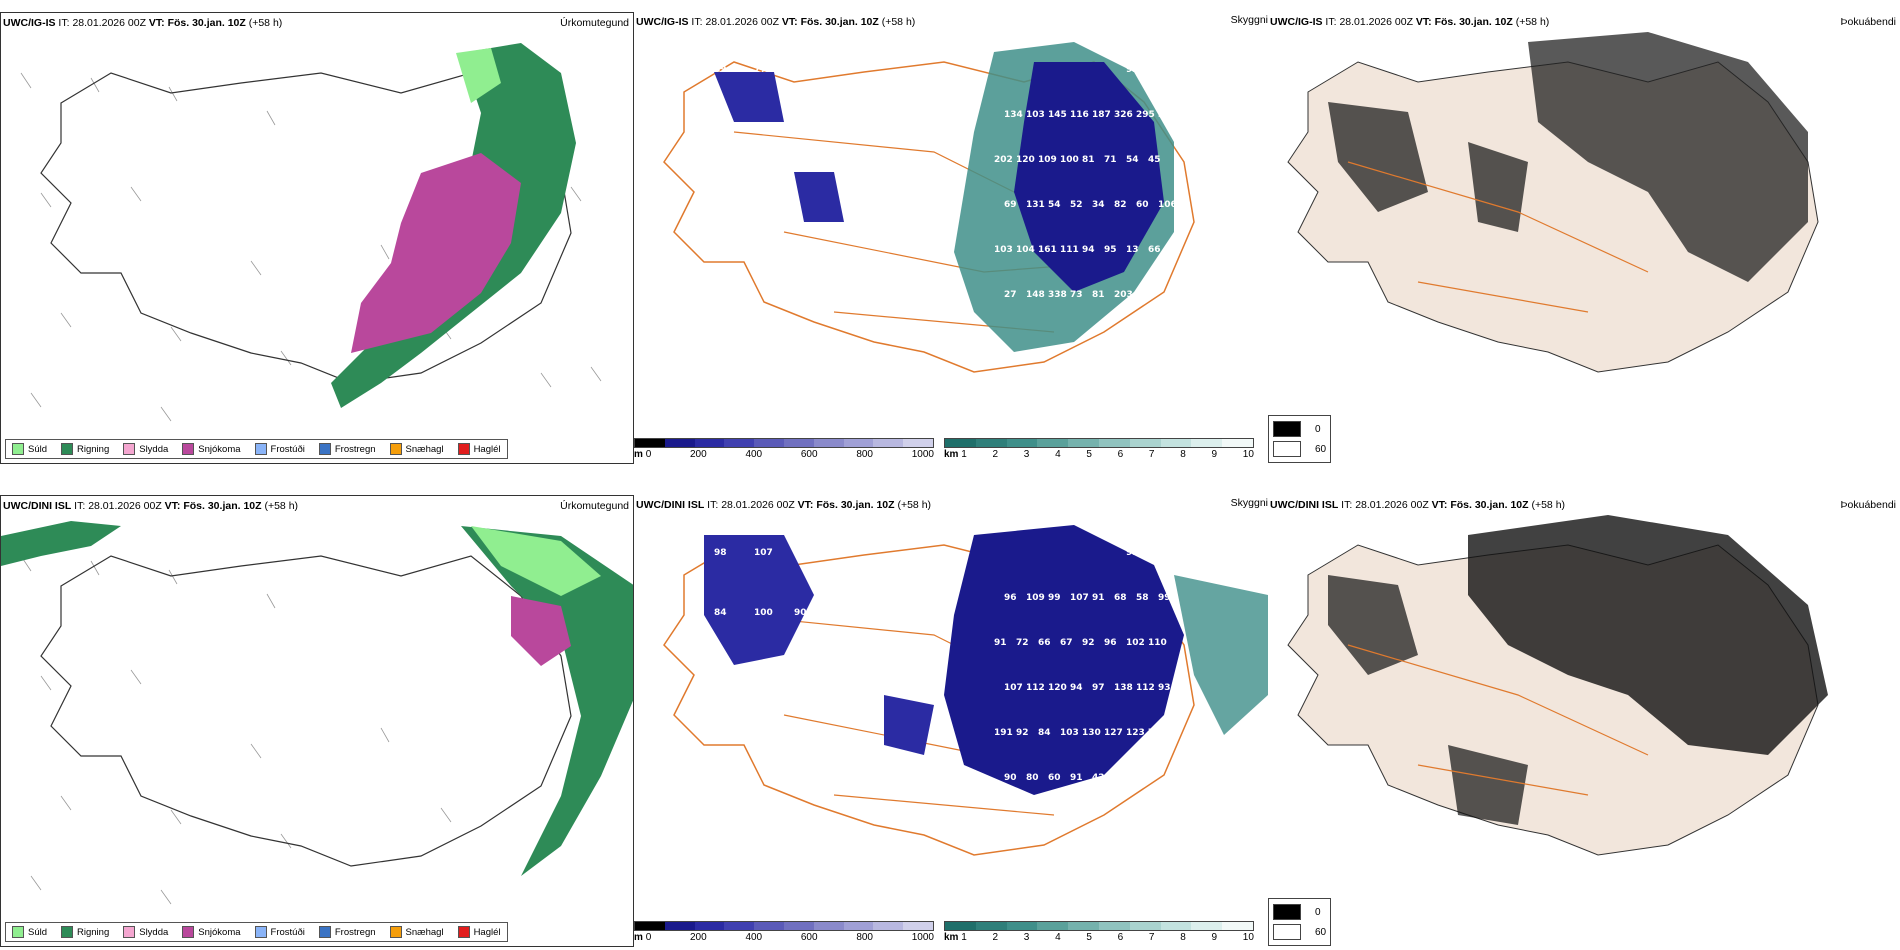 Image resolution: width=1900 pixels, height=950 pixels. I want to click on cloud-base-label: 112, so click(1035, 688).